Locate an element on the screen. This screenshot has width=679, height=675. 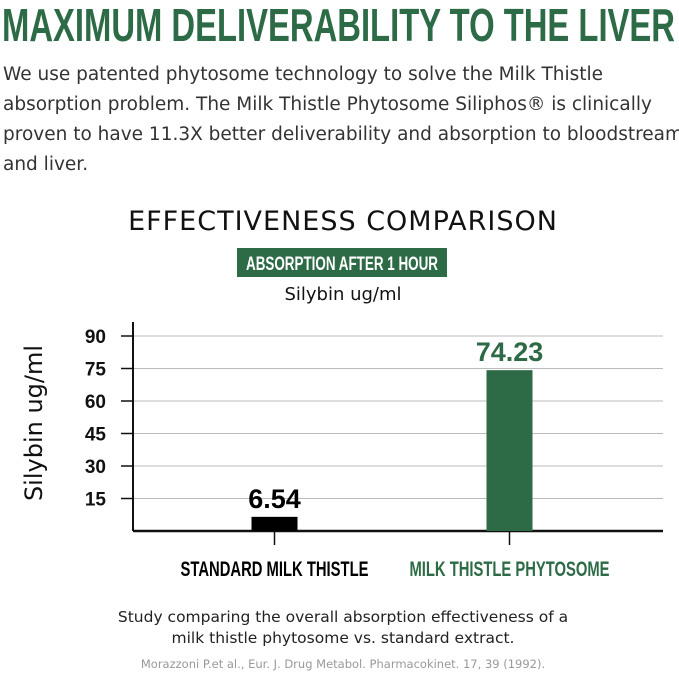
data-label: 74.23 is located at coordinates (510, 352).